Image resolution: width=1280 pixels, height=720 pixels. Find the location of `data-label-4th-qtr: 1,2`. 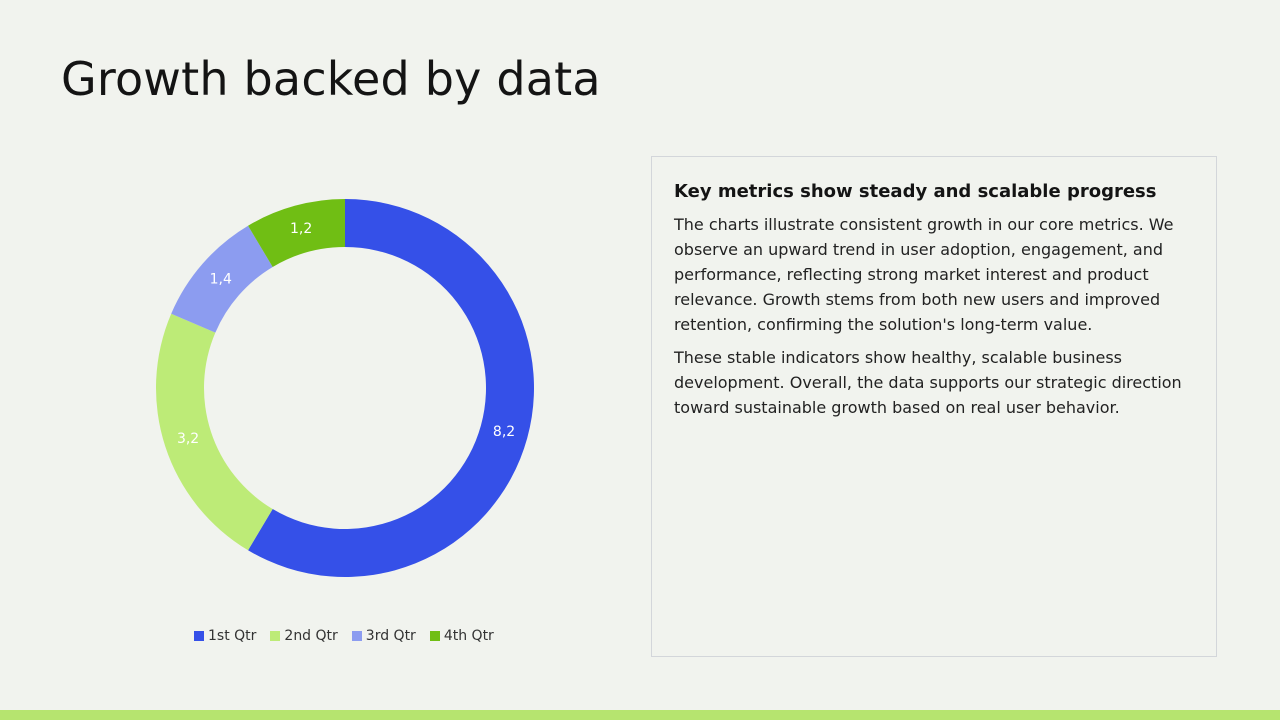

data-label-4th-qtr: 1,2 is located at coordinates (301, 229).